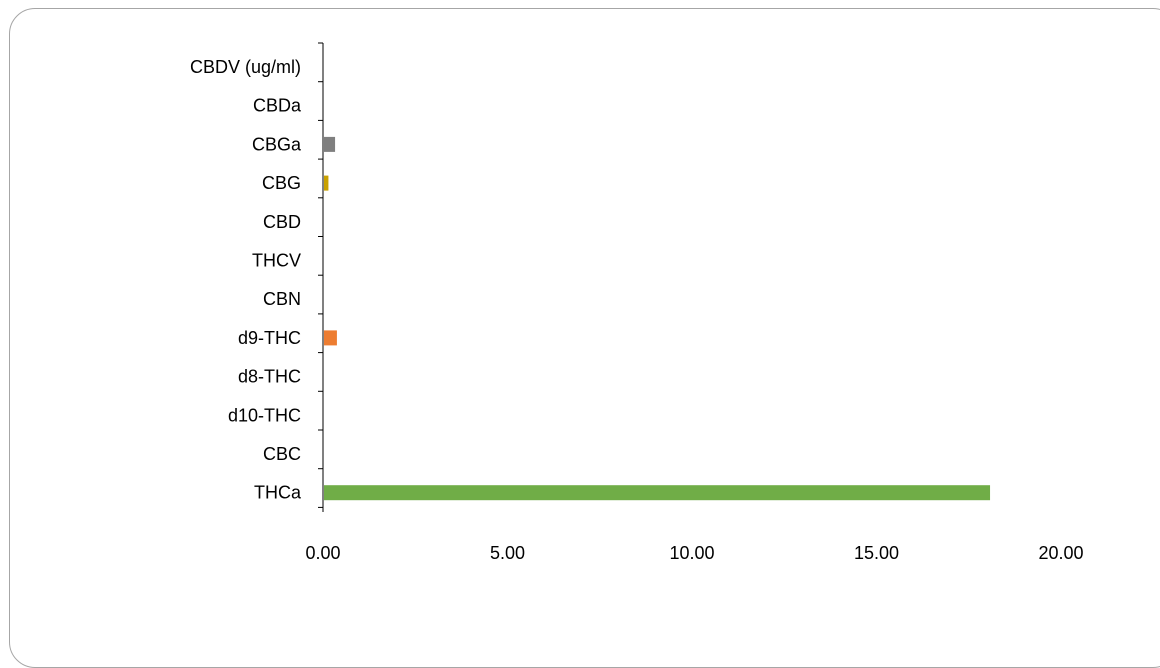  Describe the element at coordinates (269, 377) in the screenshot. I see `category-label: d8-THC` at that location.